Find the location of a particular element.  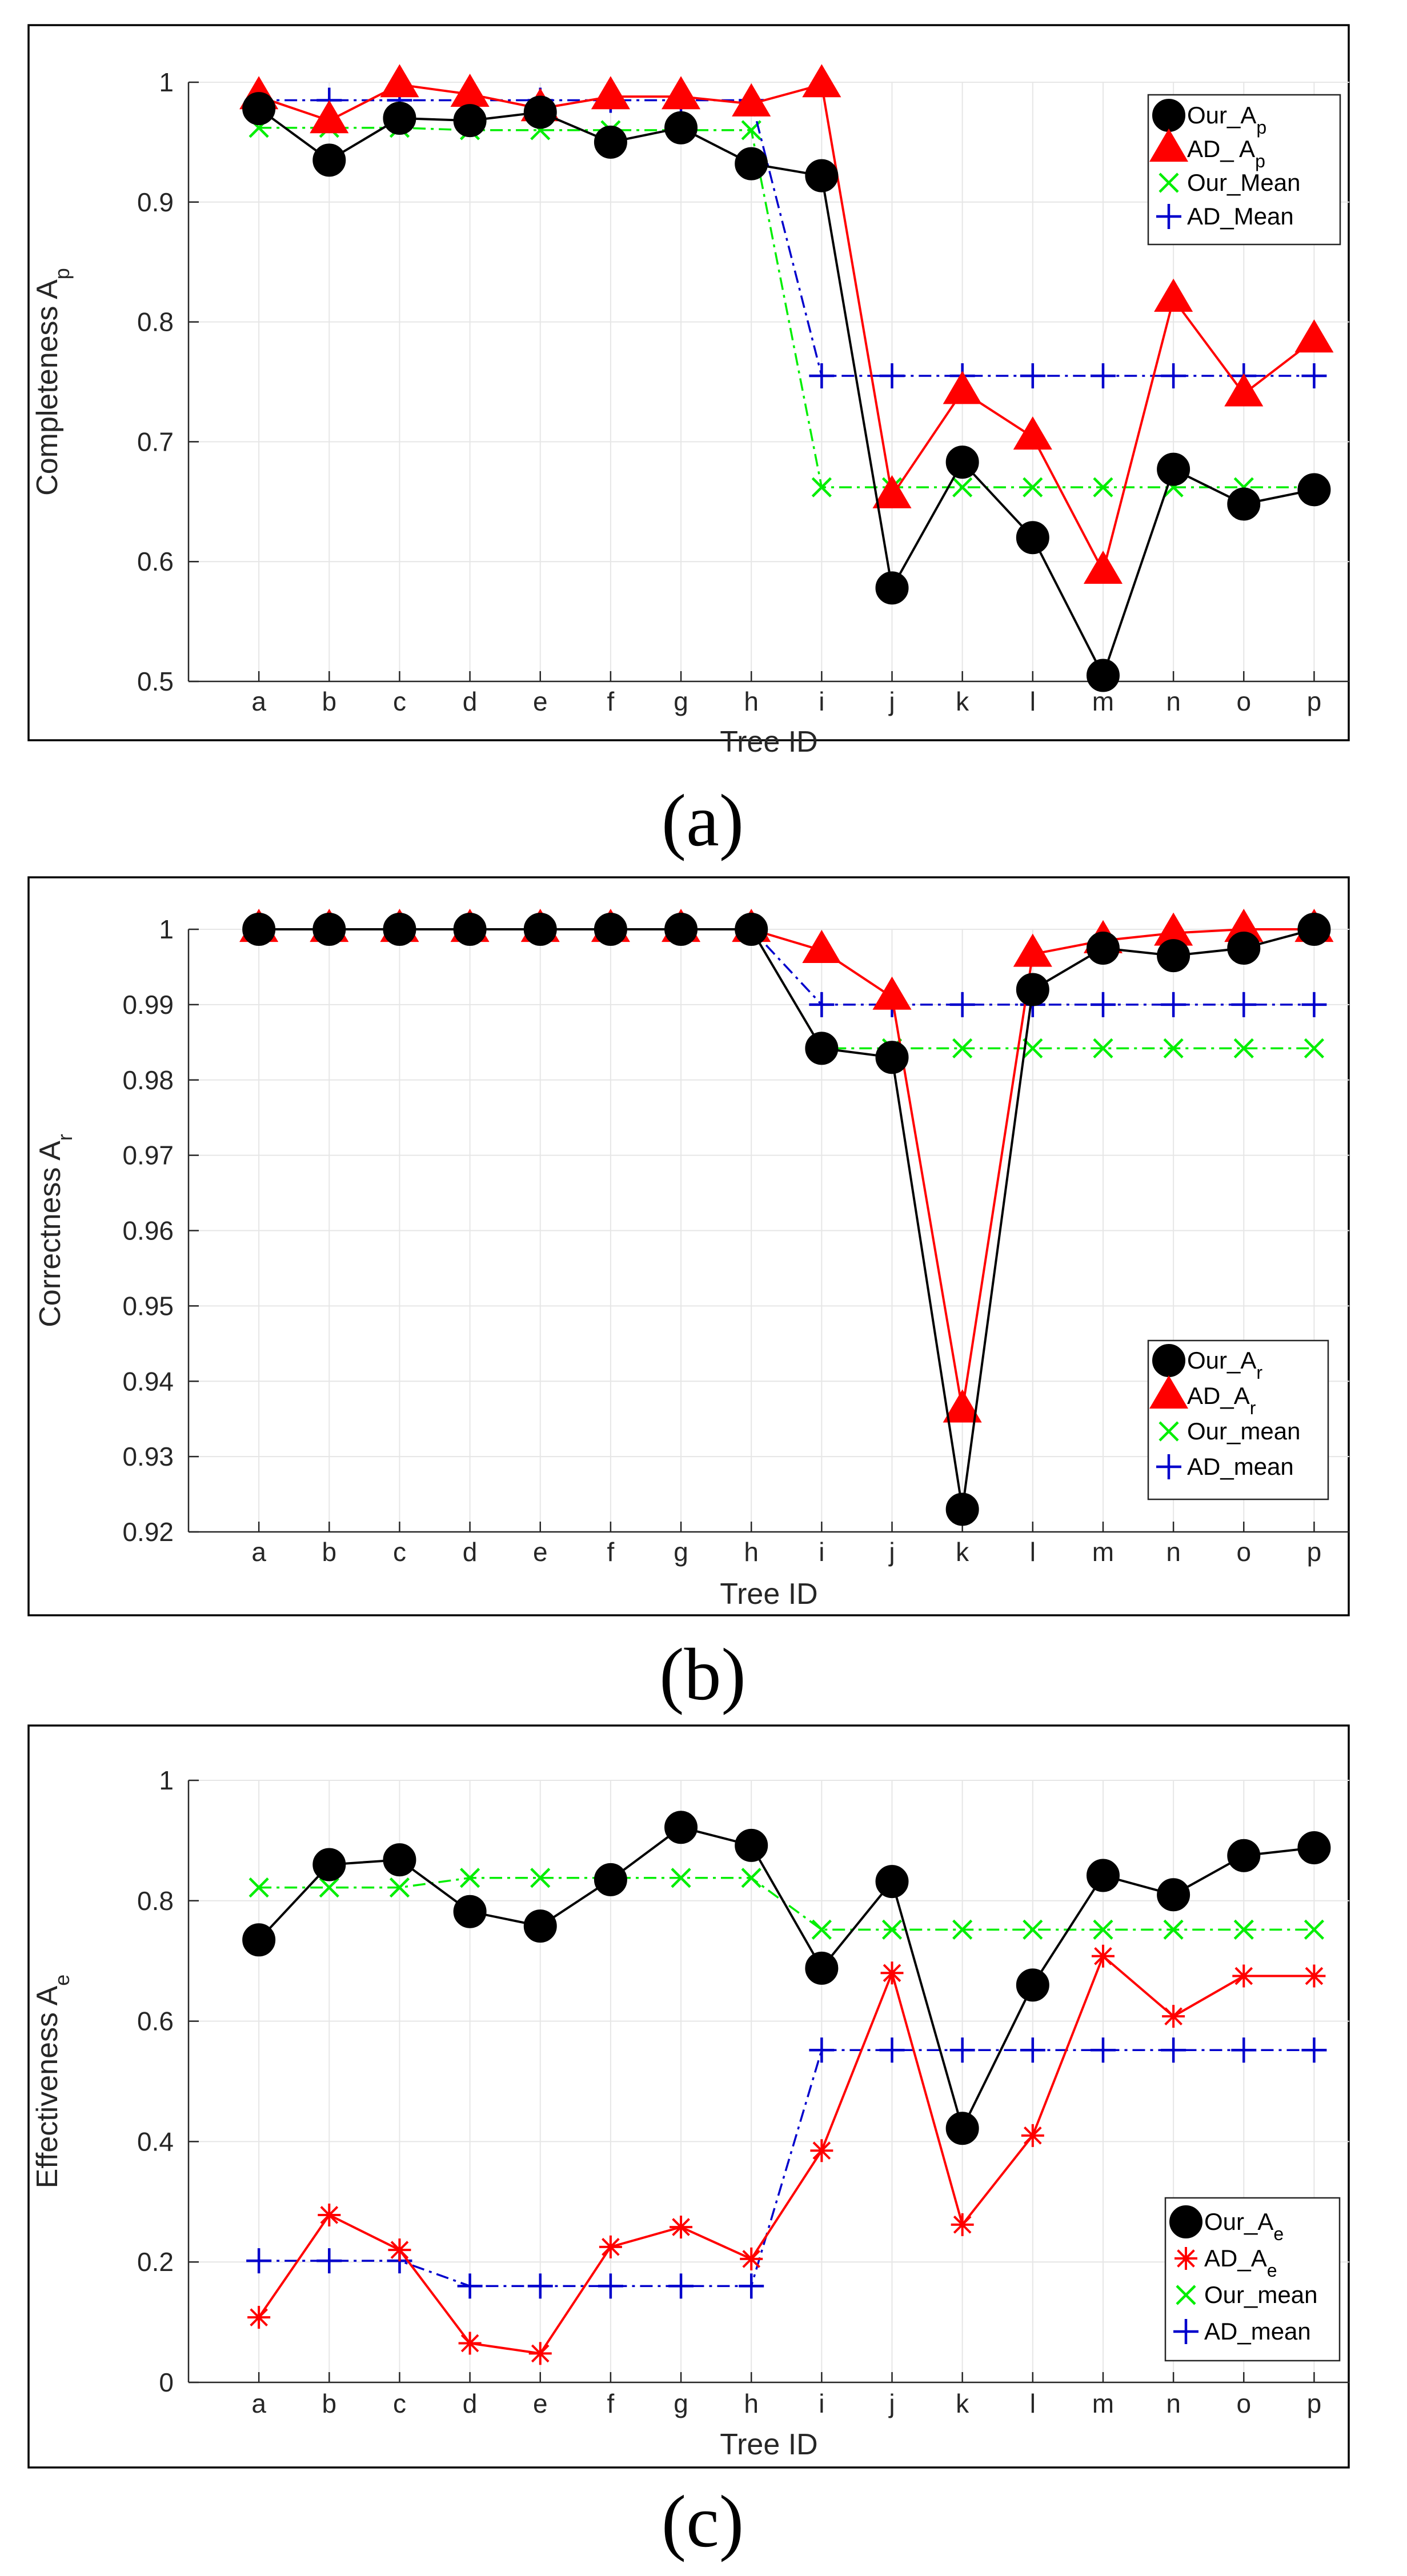

x-tick-label: i is located at coordinates (821, 701).